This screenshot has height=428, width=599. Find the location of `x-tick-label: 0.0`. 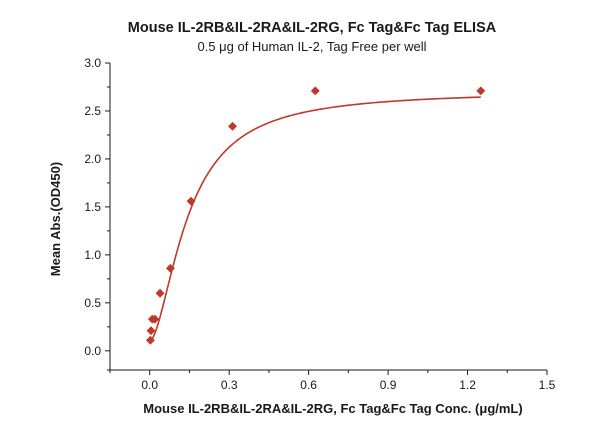

x-tick-label: 0.0 is located at coordinates (149, 385).